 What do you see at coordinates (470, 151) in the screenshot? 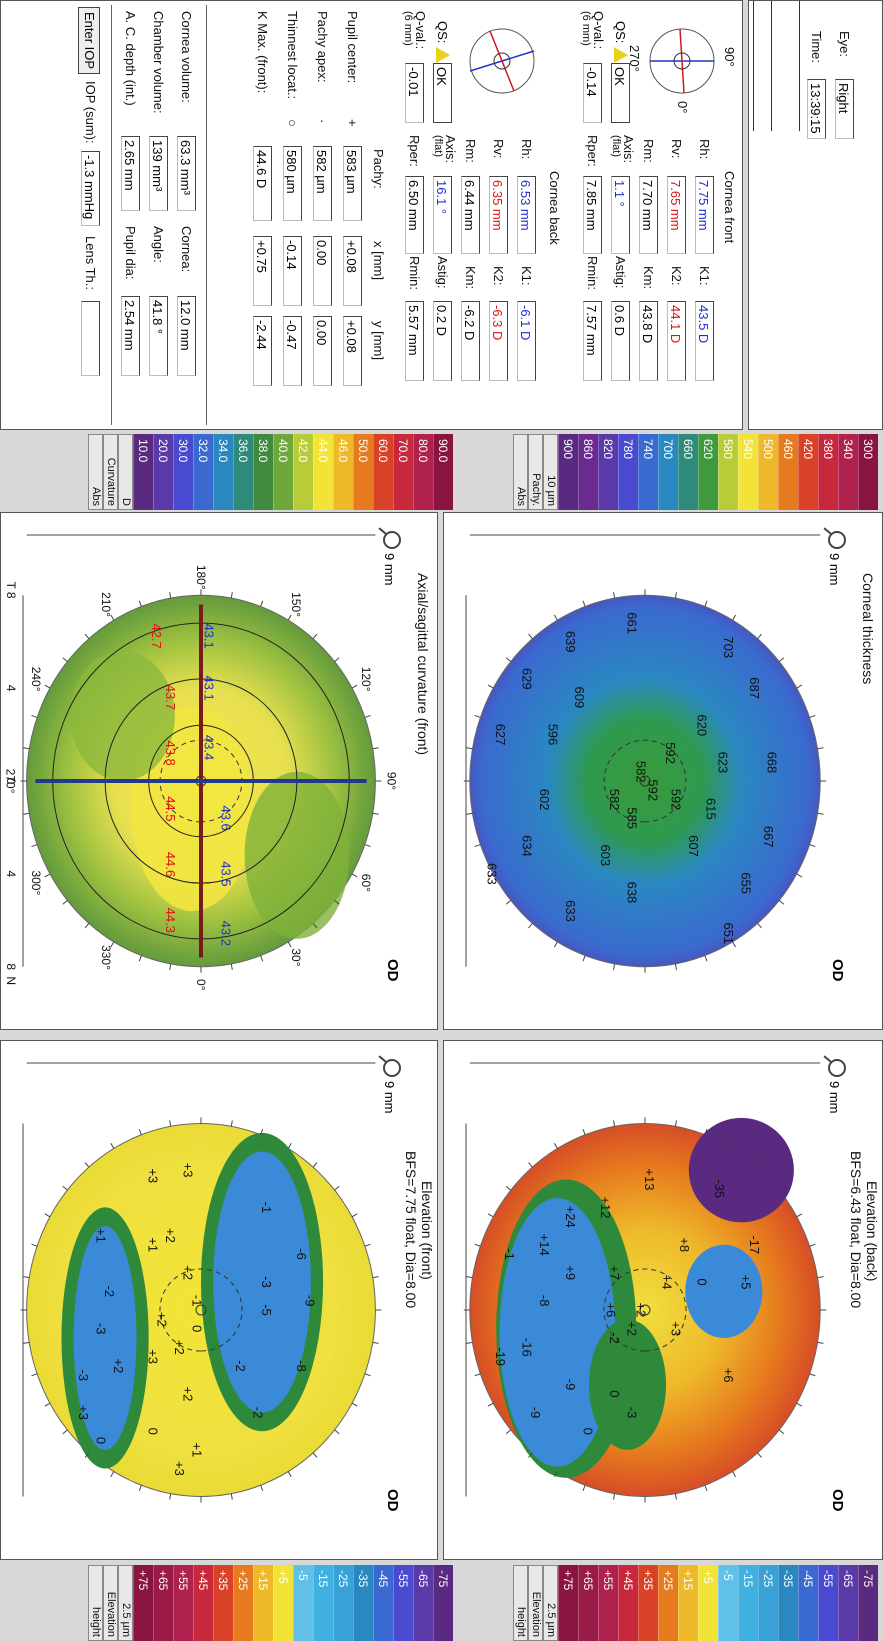
I see `rm-label: Rm:` at bounding box center [470, 151].